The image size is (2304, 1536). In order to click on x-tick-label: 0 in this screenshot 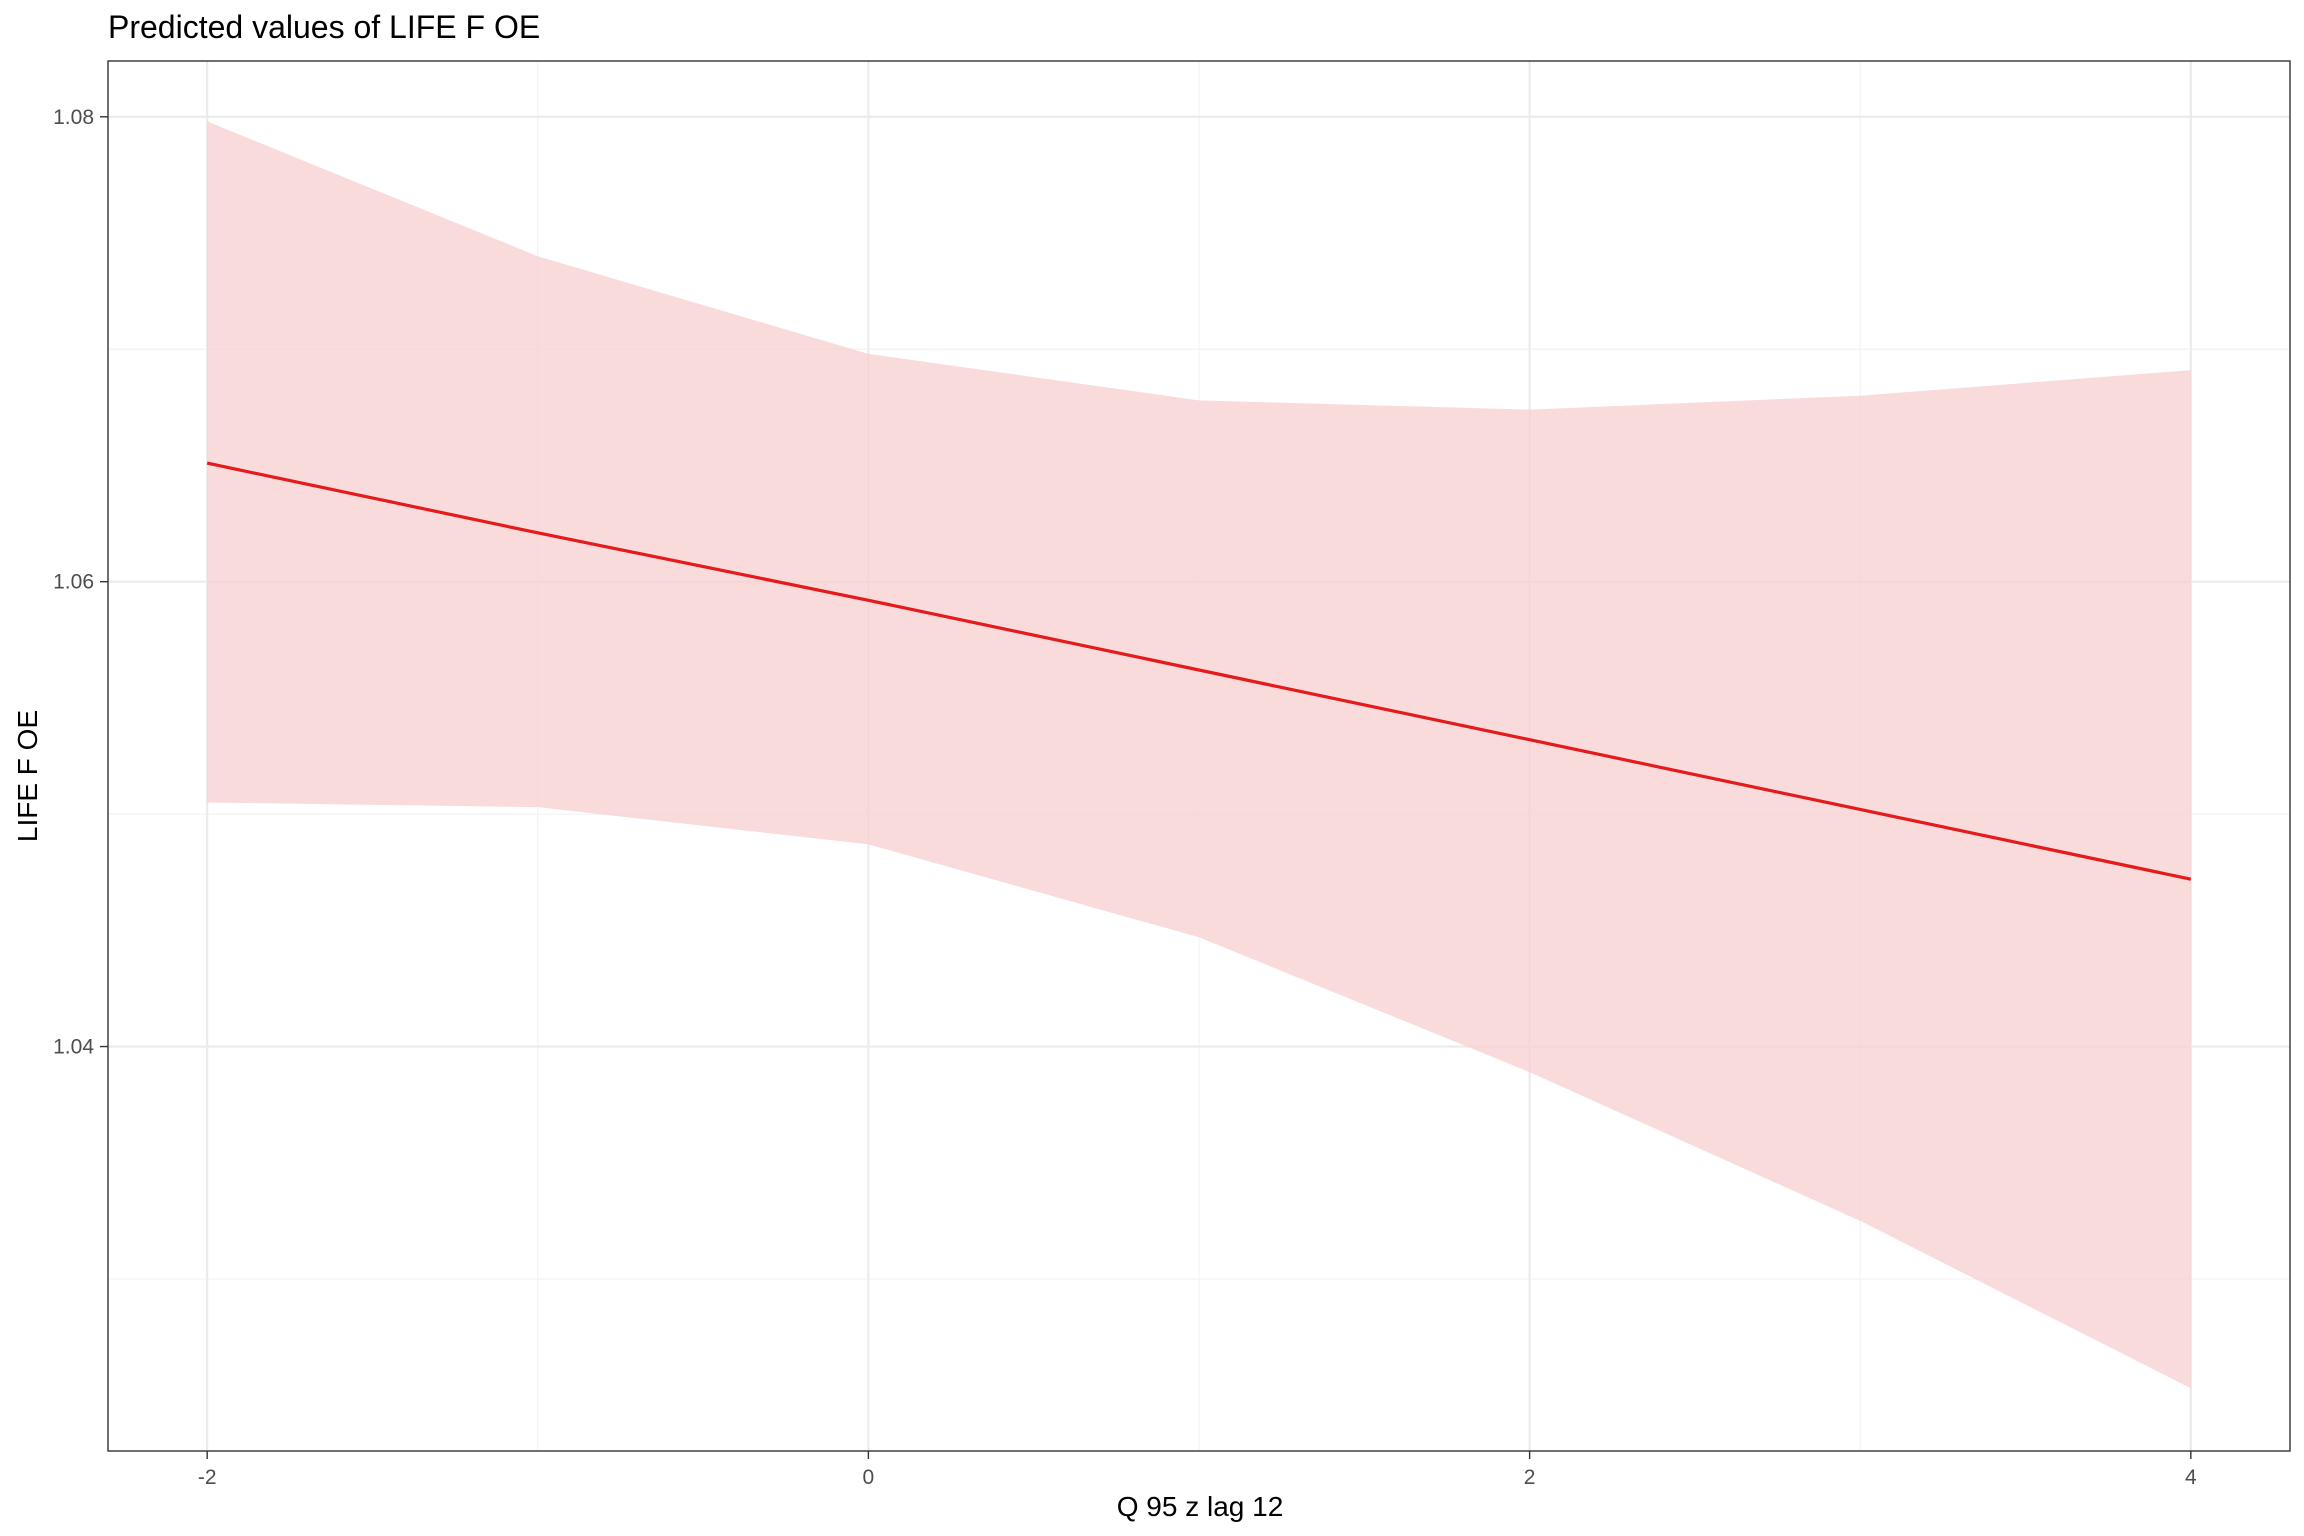, I will do `click(869, 1477)`.